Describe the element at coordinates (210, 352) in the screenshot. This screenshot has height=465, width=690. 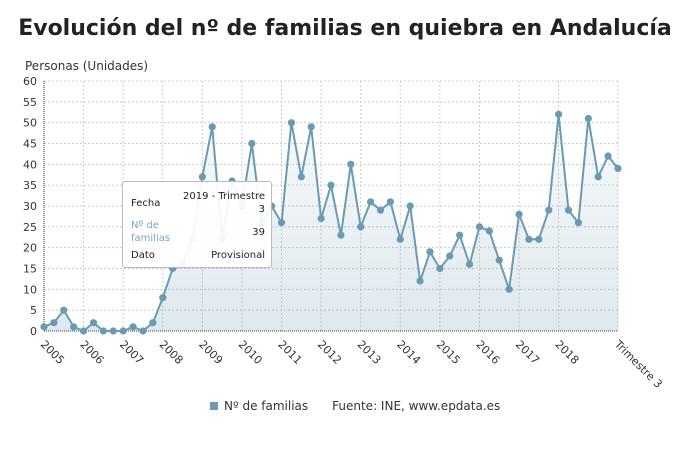
I see `x-tick-label: 2009` at that location.